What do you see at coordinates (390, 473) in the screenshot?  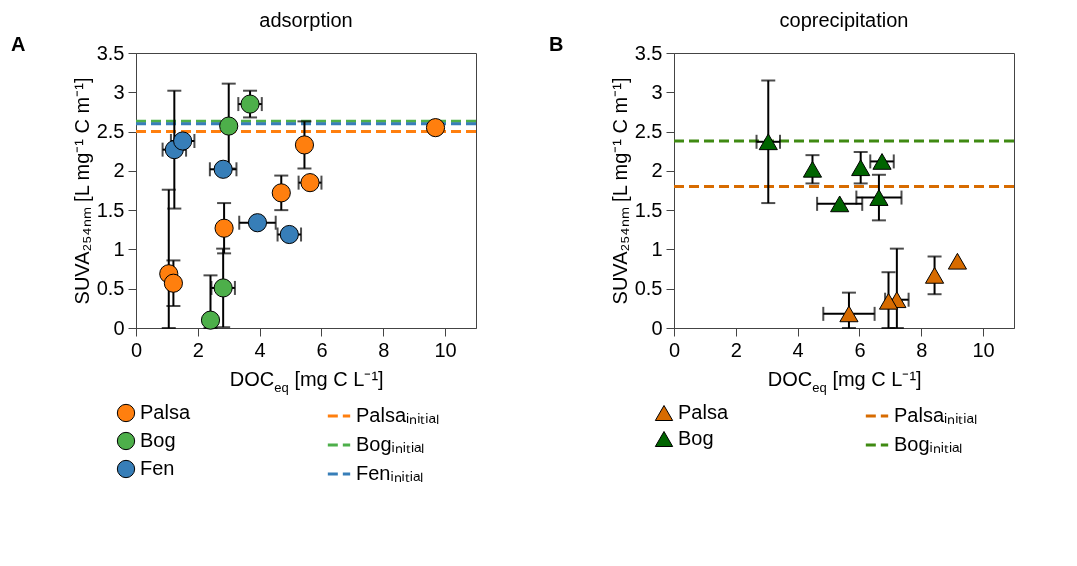 I see `legend-label: Fenᵢₙᵢₜᵢₐₗ` at bounding box center [390, 473].